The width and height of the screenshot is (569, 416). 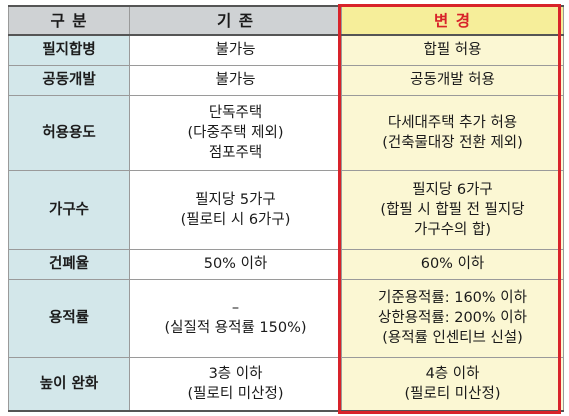 I want to click on row-label: 공동개발, so click(x=69, y=80).